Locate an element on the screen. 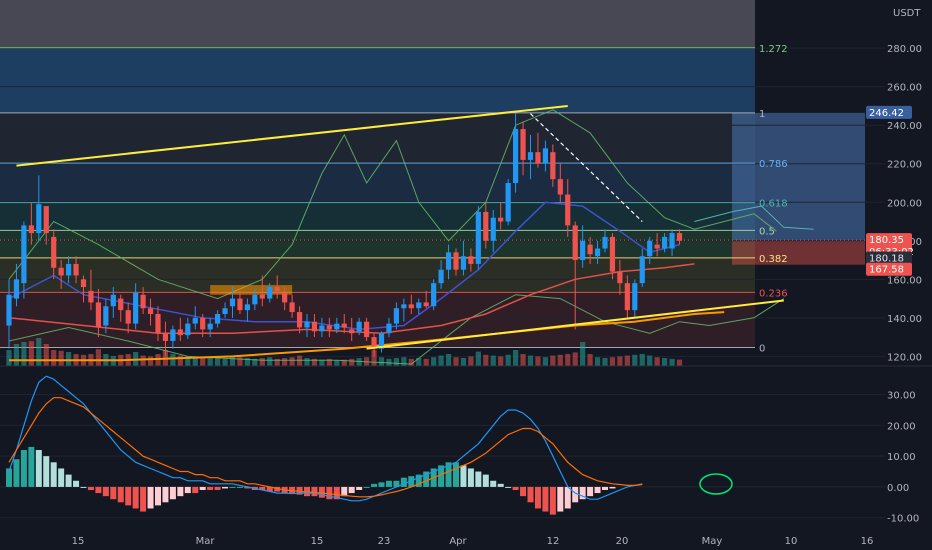 Image resolution: width=932 pixels, height=550 pixels. bollinger-lower is located at coordinates (396, 329).